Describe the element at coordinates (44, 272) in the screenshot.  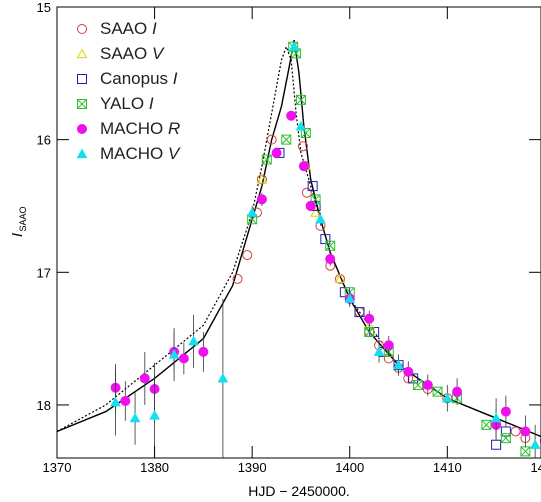
I see `y-tick-label: 17` at that location.